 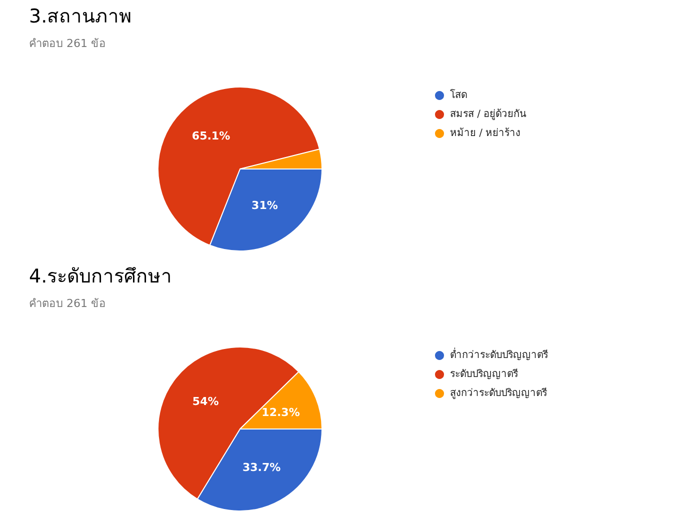 What do you see at coordinates (265, 205) in the screenshot?
I see `data-label: 31%` at bounding box center [265, 205].